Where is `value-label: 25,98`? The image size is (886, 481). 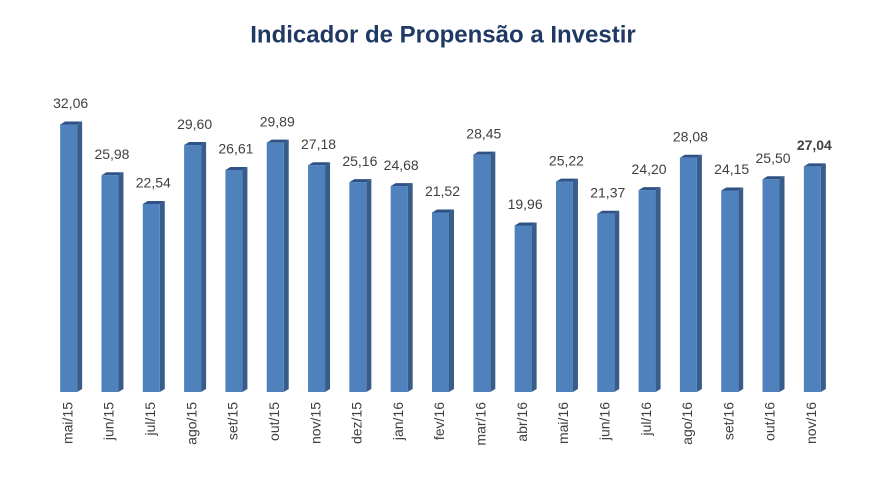 value-label: 25,98 is located at coordinates (111, 154).